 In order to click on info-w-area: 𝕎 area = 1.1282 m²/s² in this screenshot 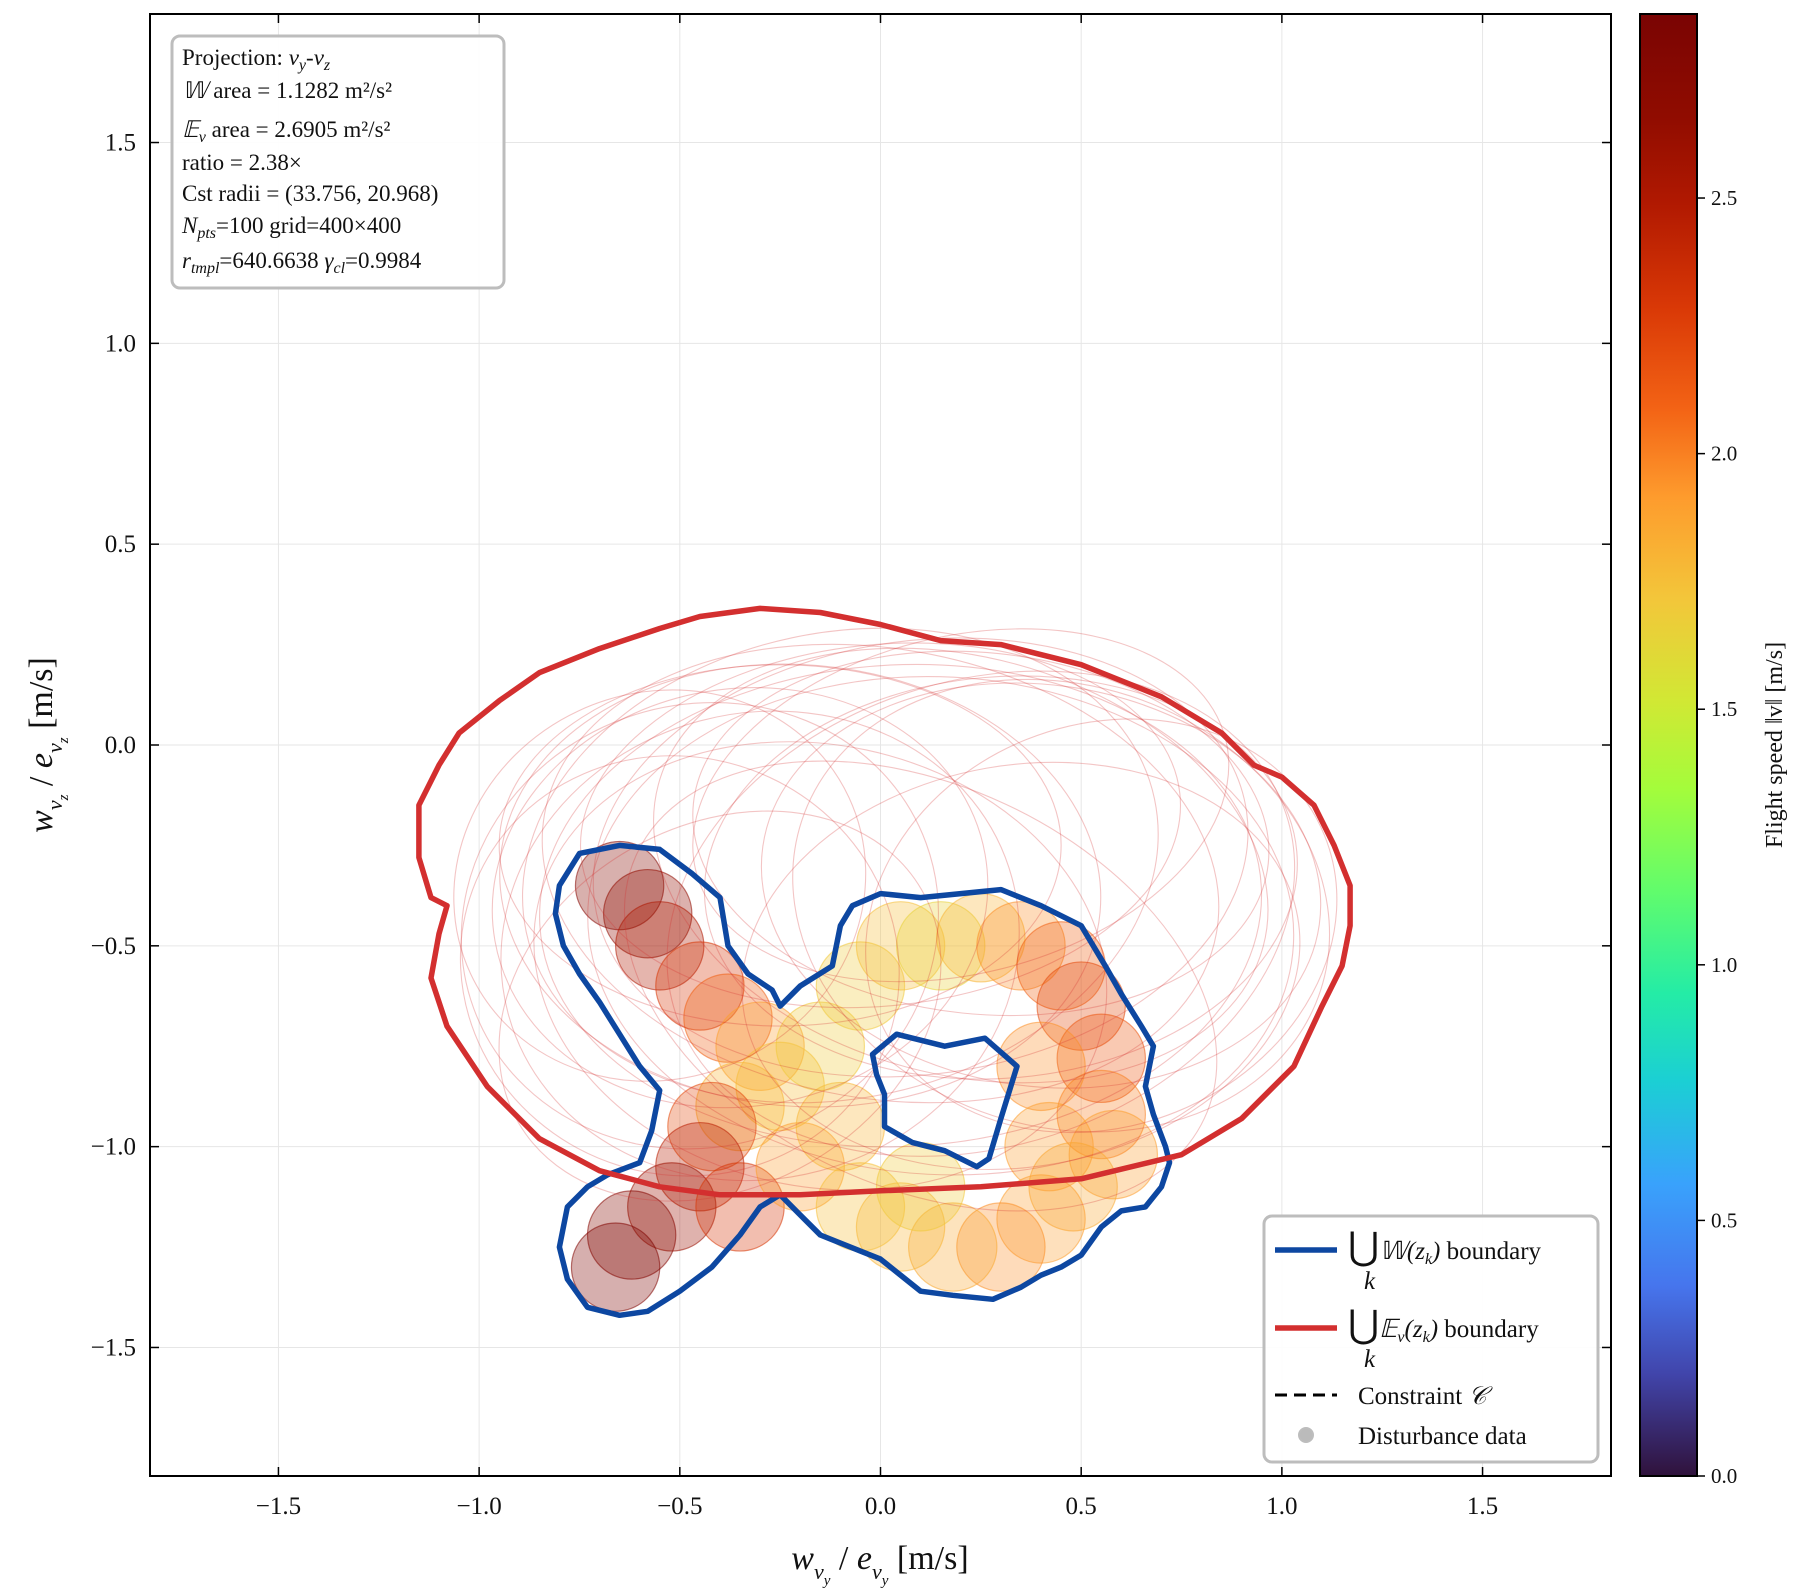, I will do `click(287, 90)`.